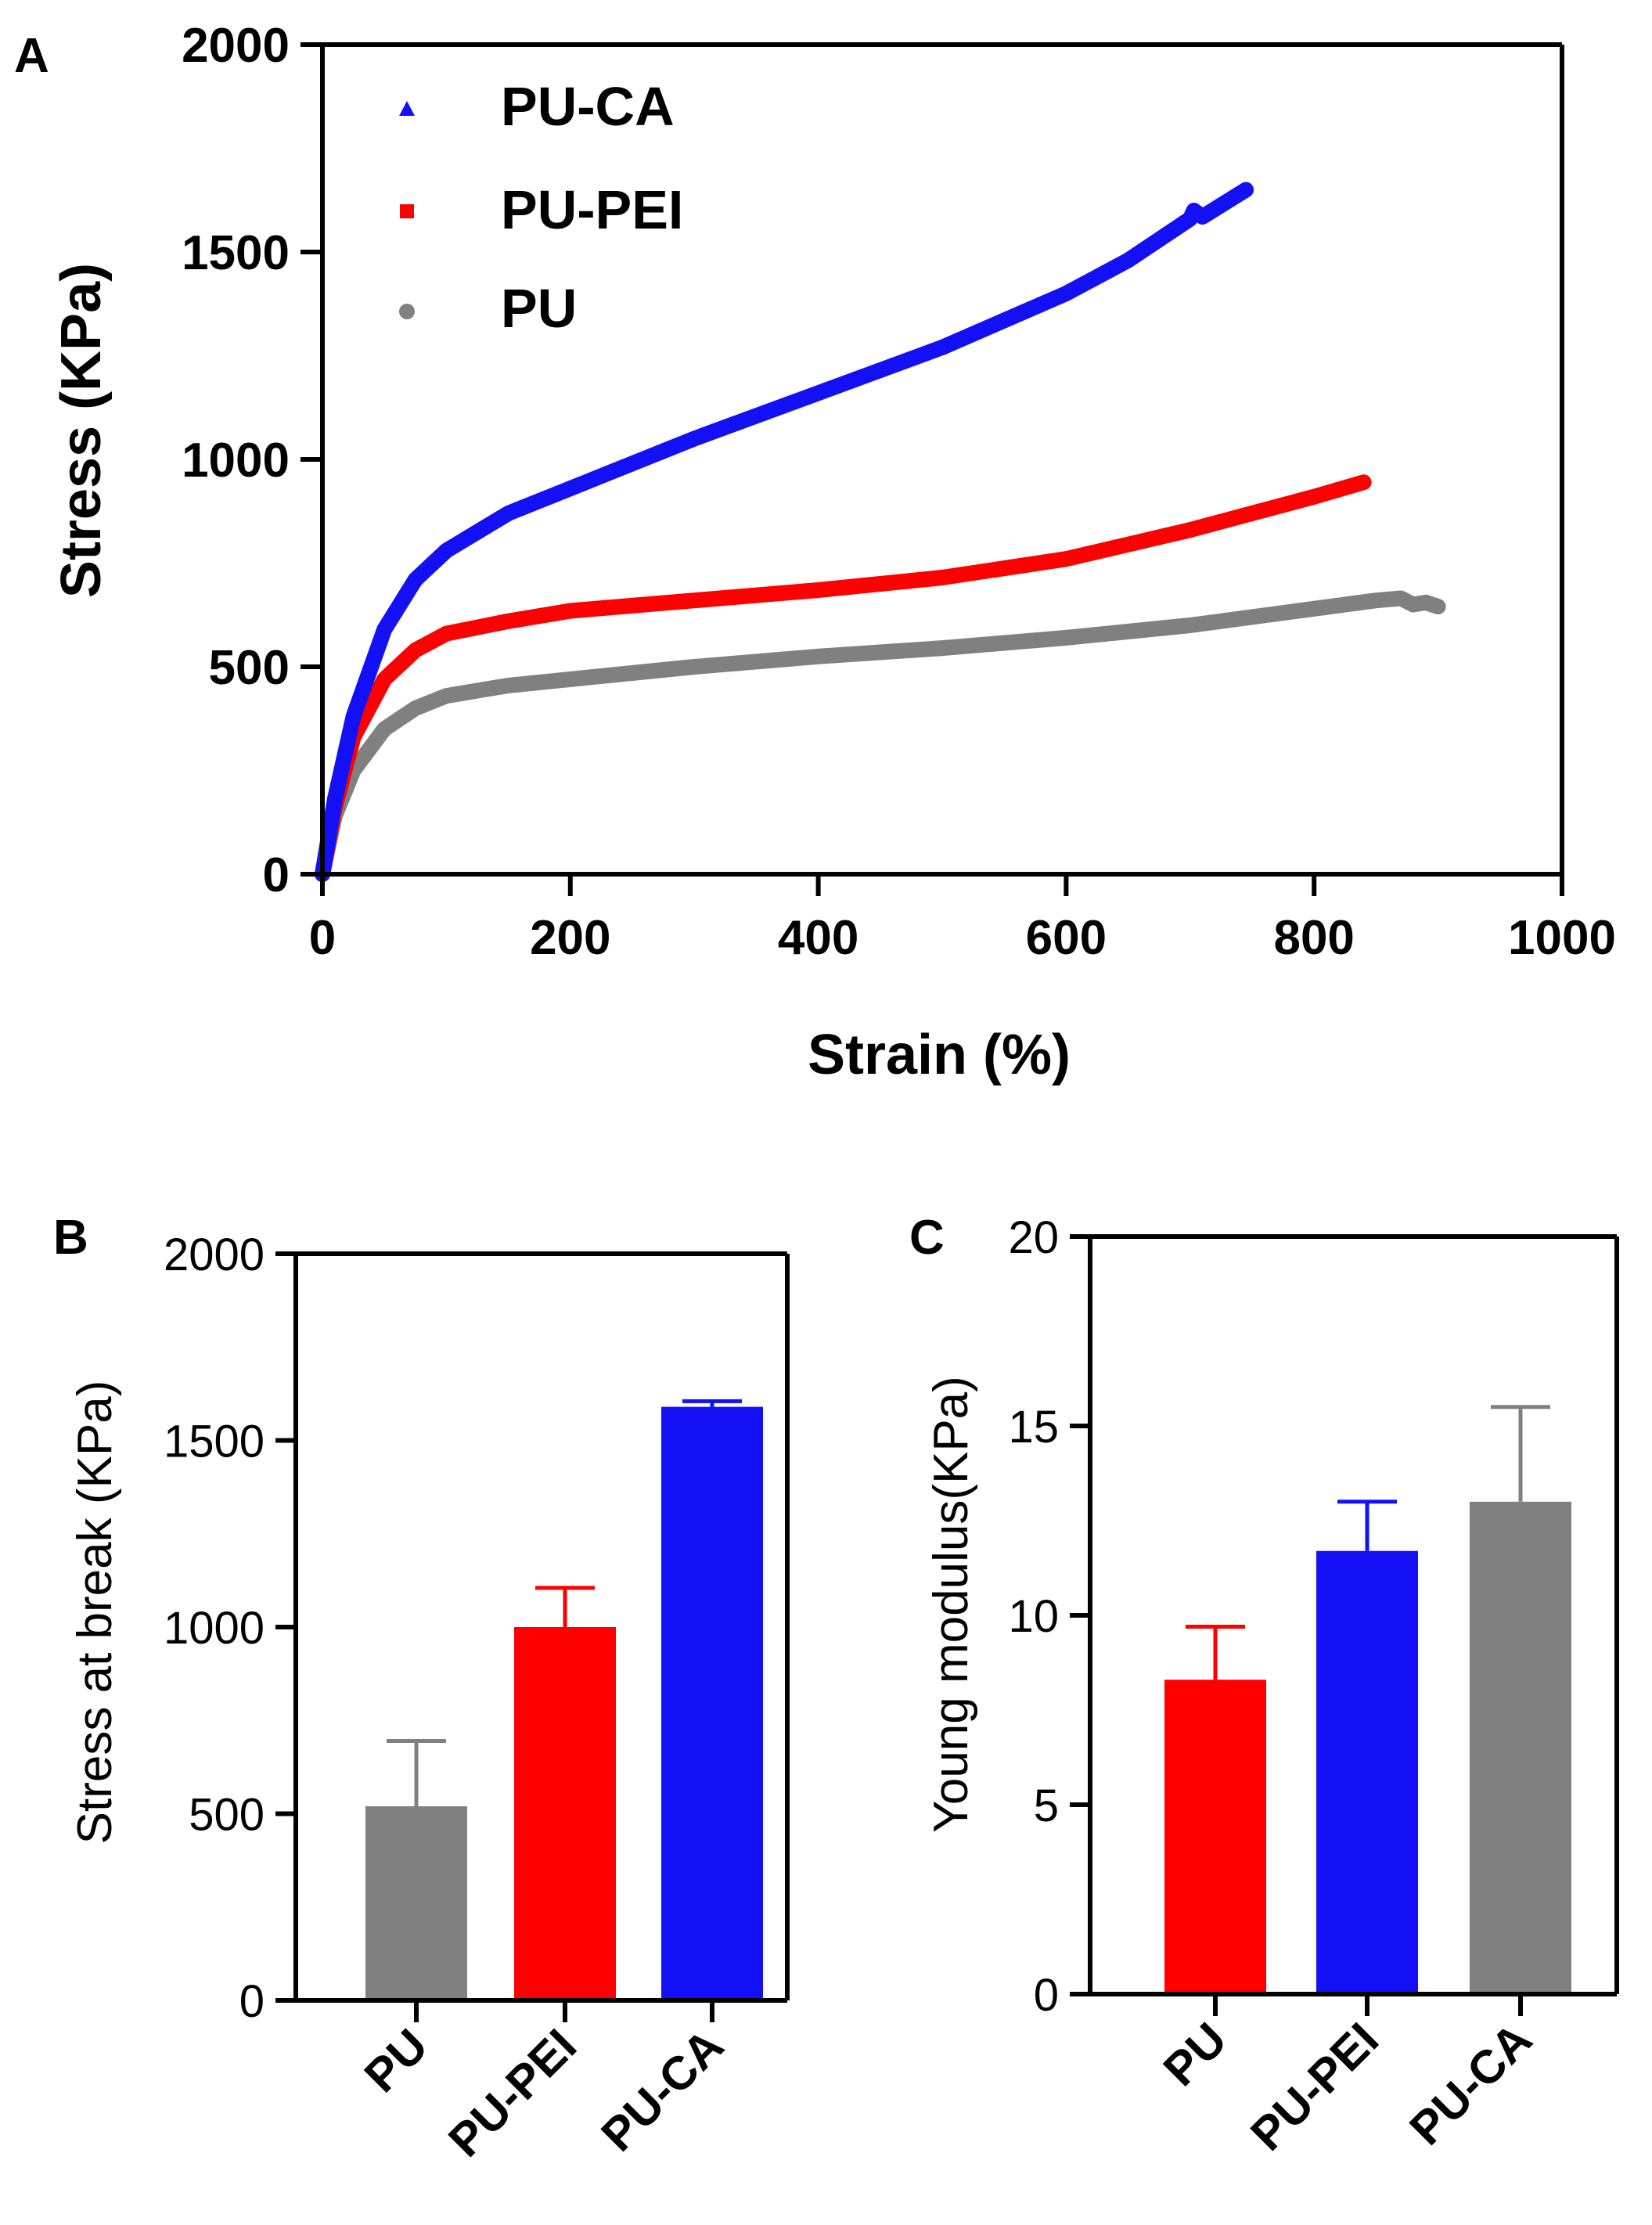 The height and width of the screenshot is (2225, 1652). Describe the element at coordinates (407, 108) in the screenshot. I see `legend-marker-pu-ca` at that location.